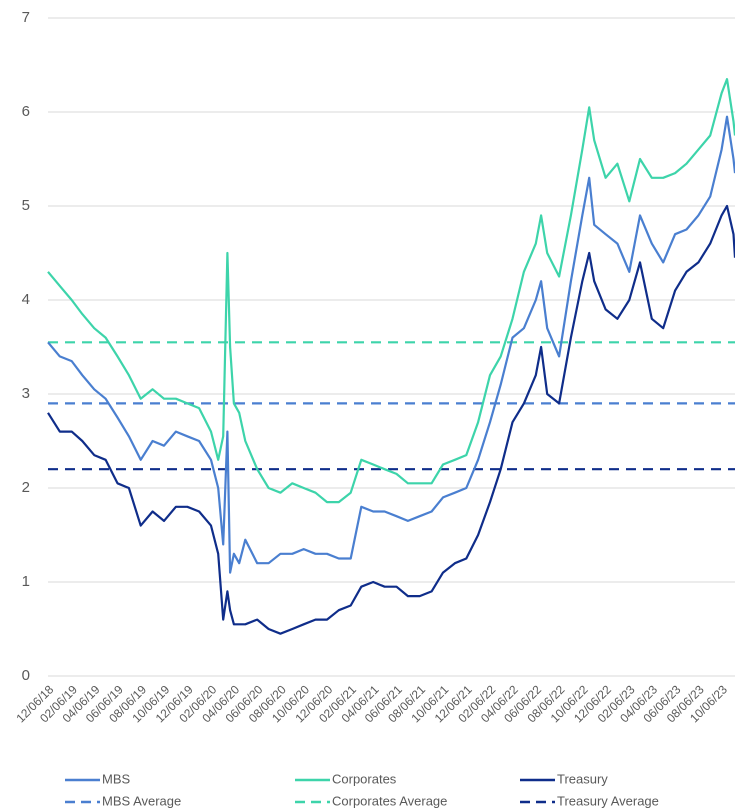 The width and height of the screenshot is (735, 810). Describe the element at coordinates (26, 581) in the screenshot. I see `y-tick-label: 1` at that location.